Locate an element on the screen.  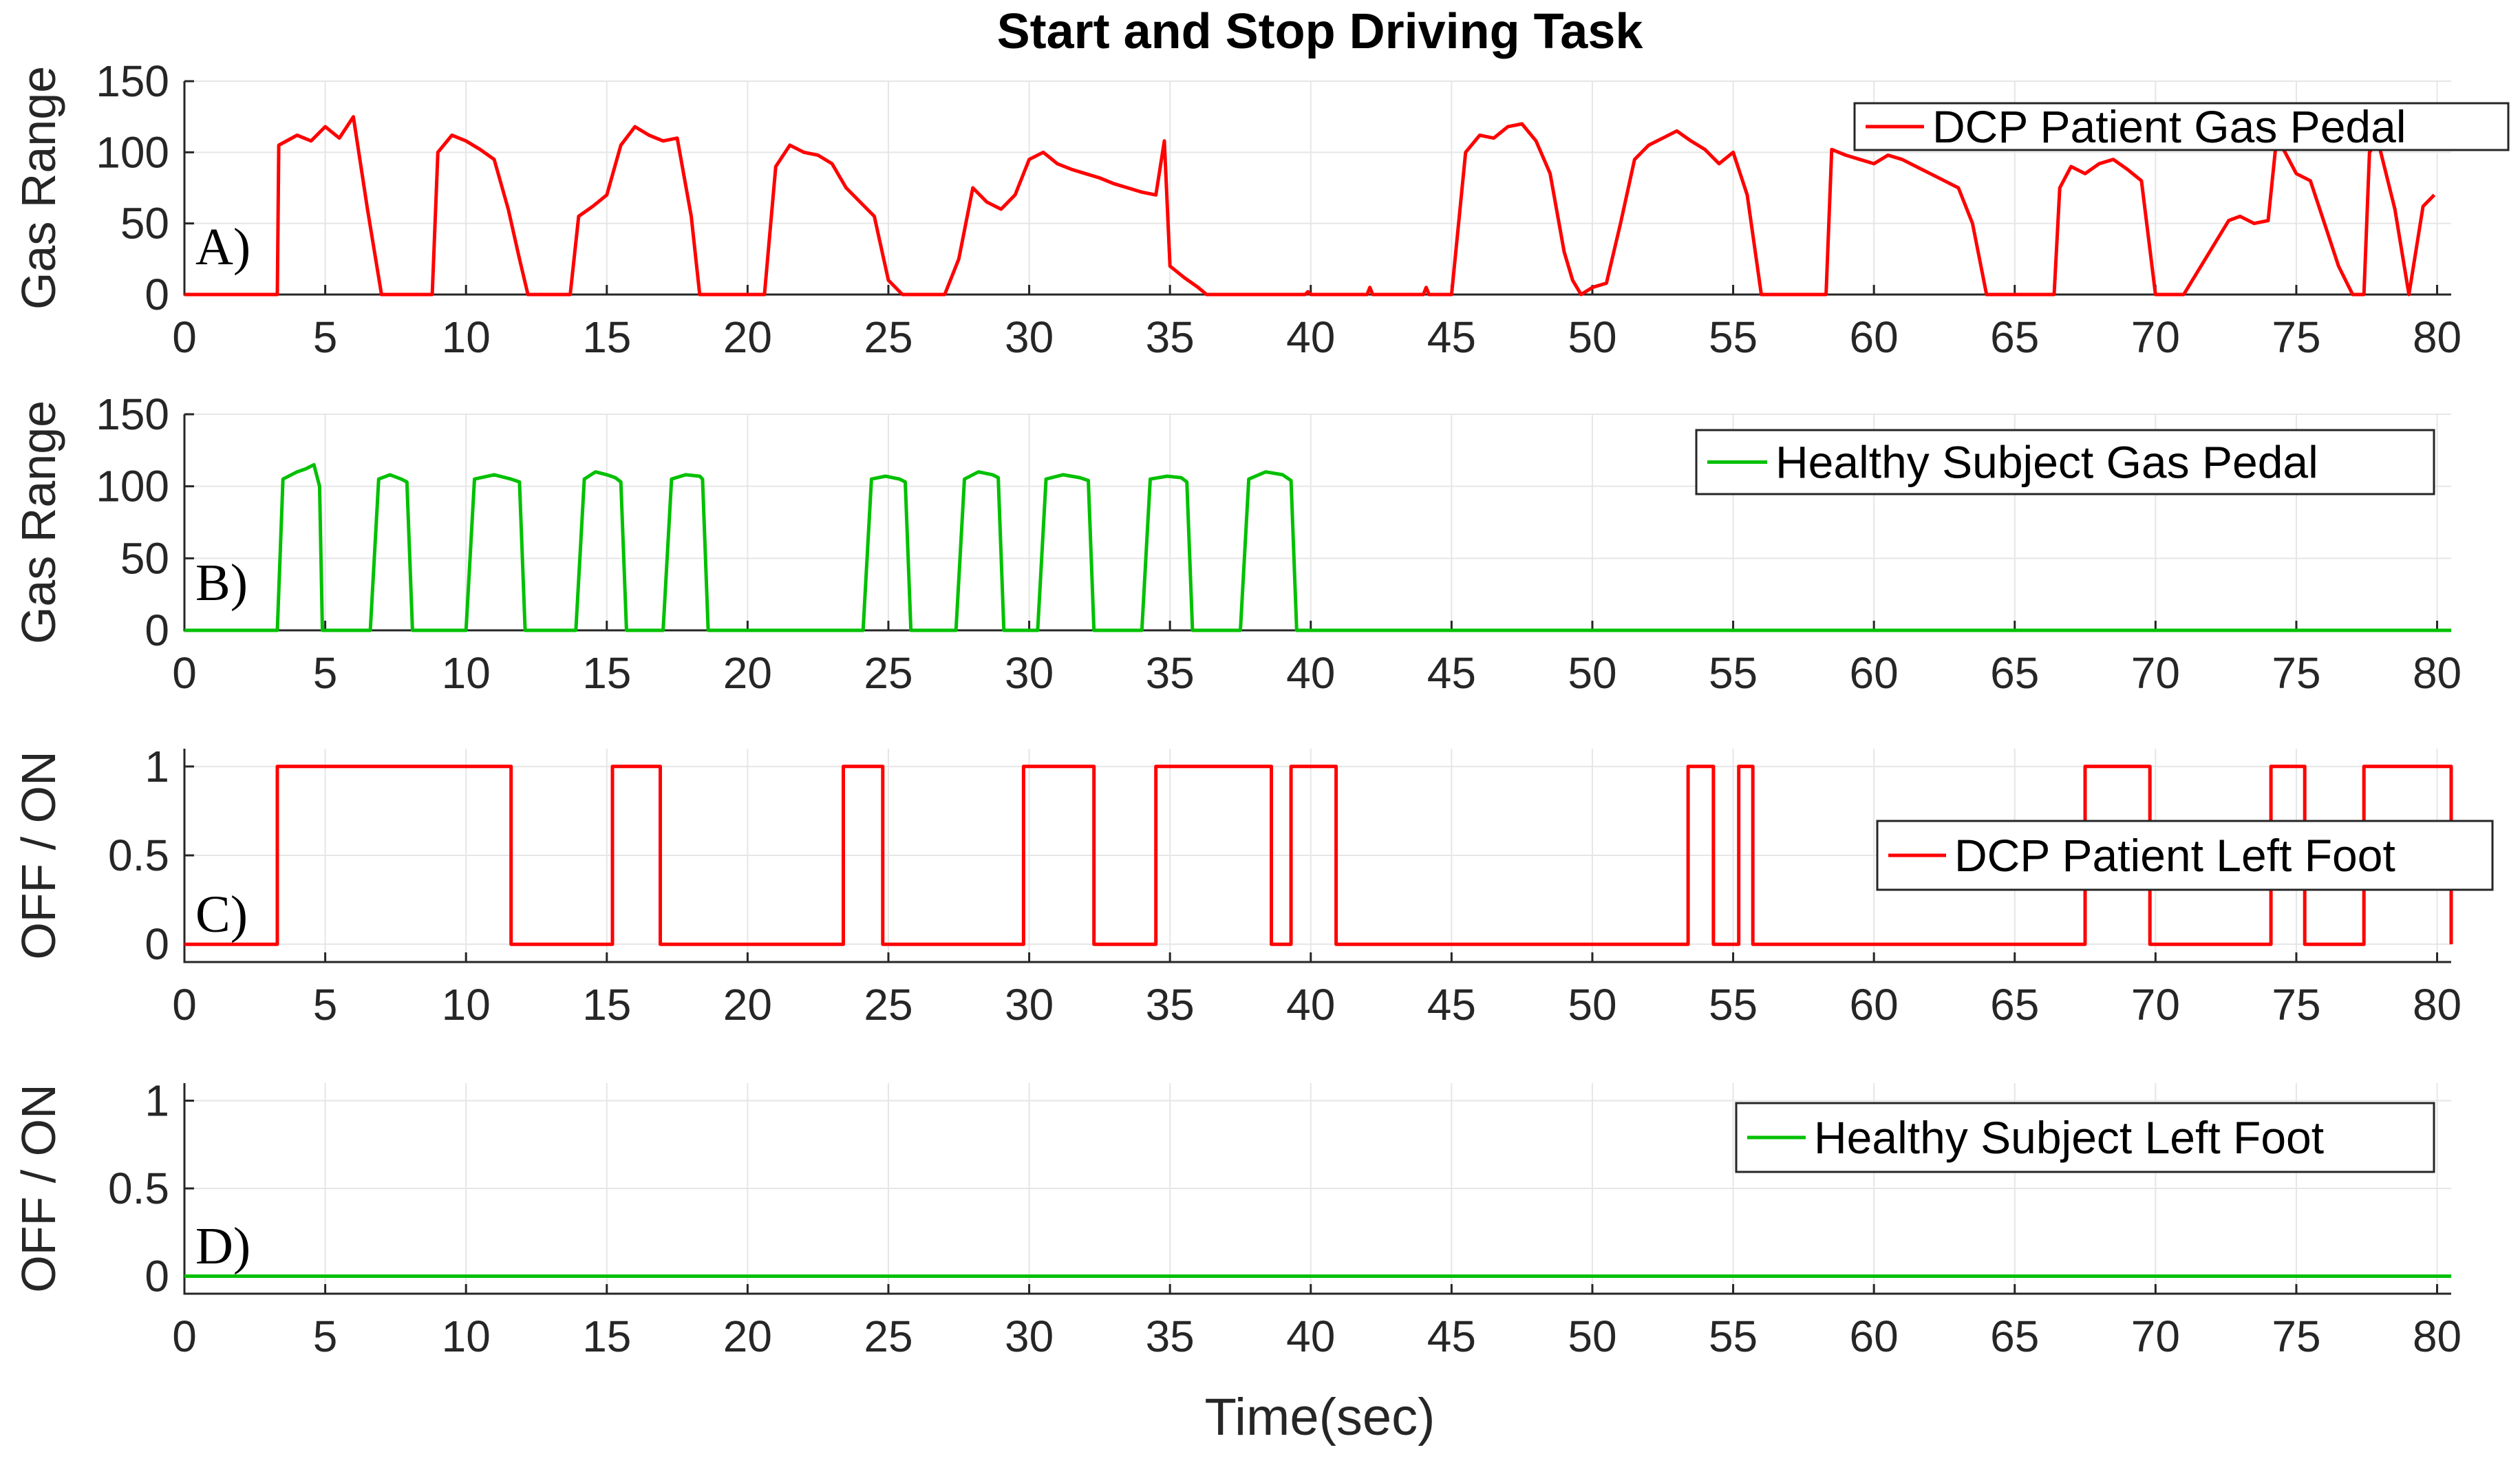
legend-label: Healthy Subject Gas Pedal is located at coordinates (2046, 462).